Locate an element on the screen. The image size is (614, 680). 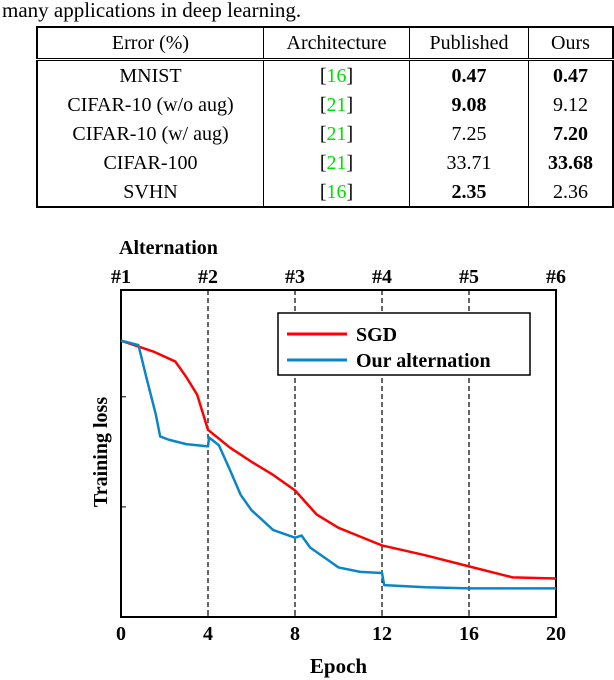
table-cell: 2.36 is located at coordinates (570, 192).